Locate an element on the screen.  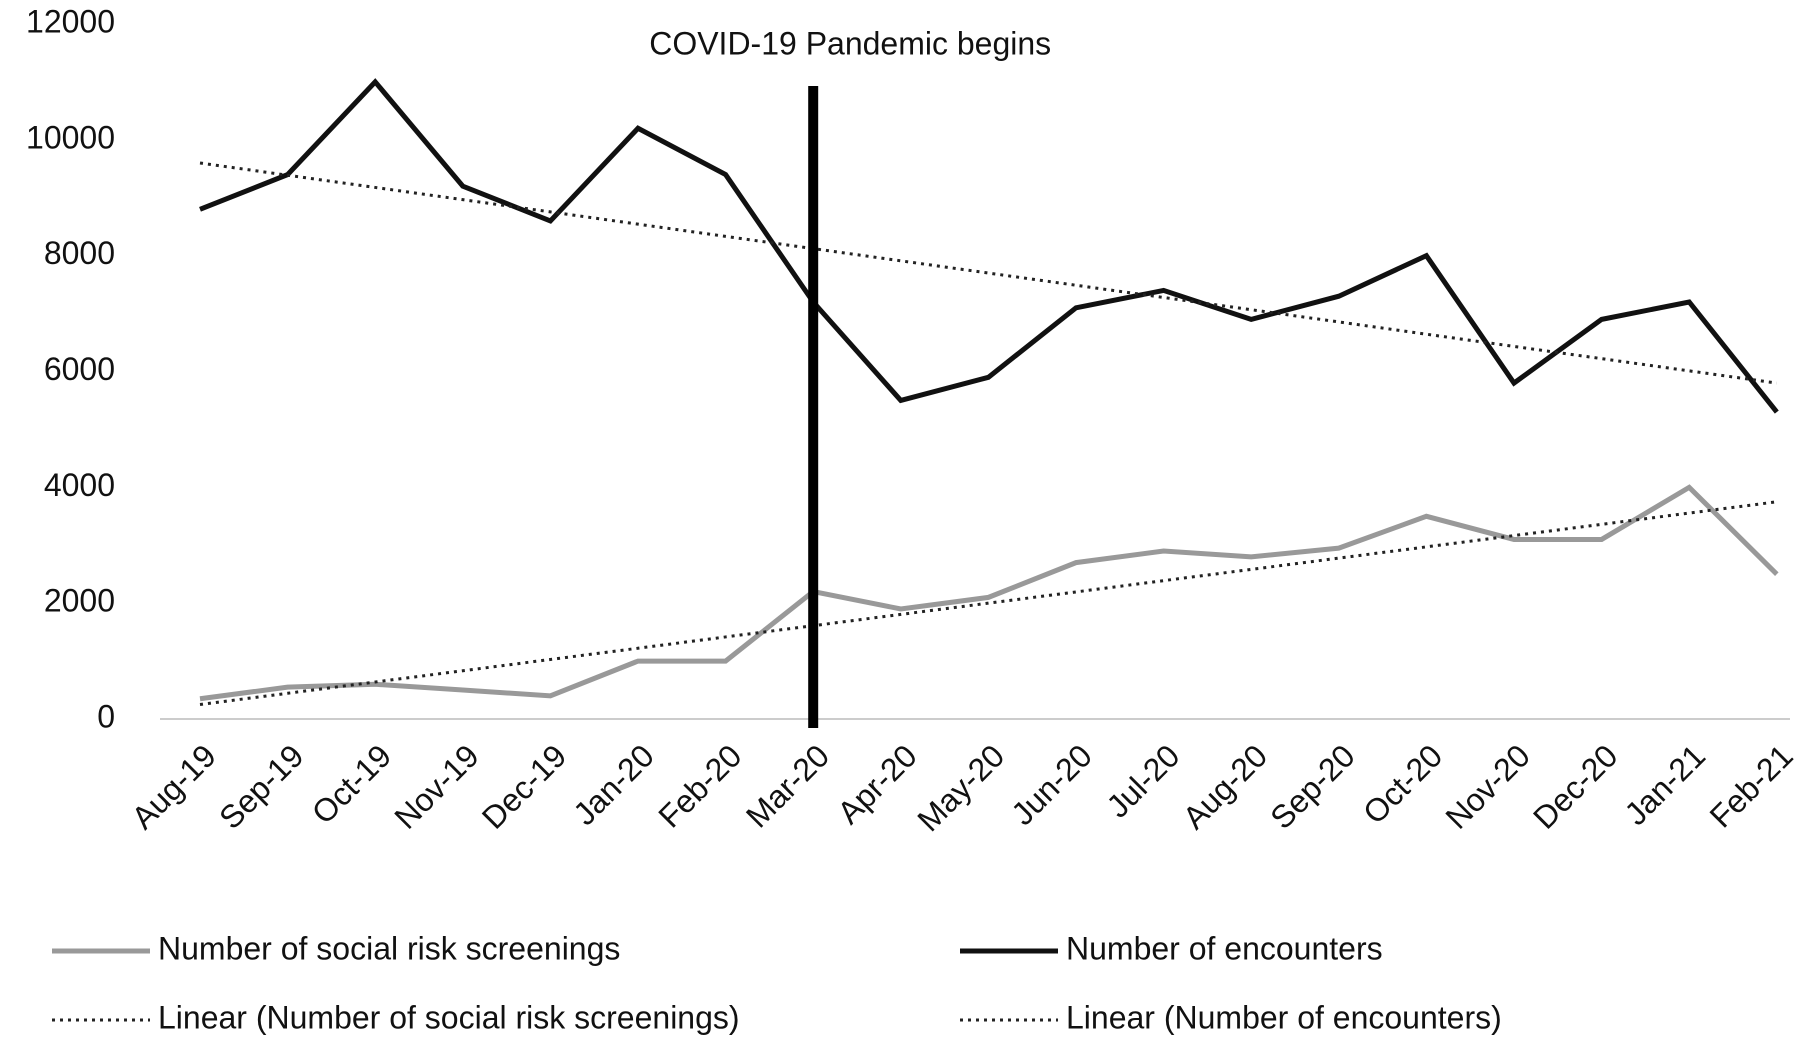
x-tick-label: Oct-20 is located at coordinates (1402, 783).